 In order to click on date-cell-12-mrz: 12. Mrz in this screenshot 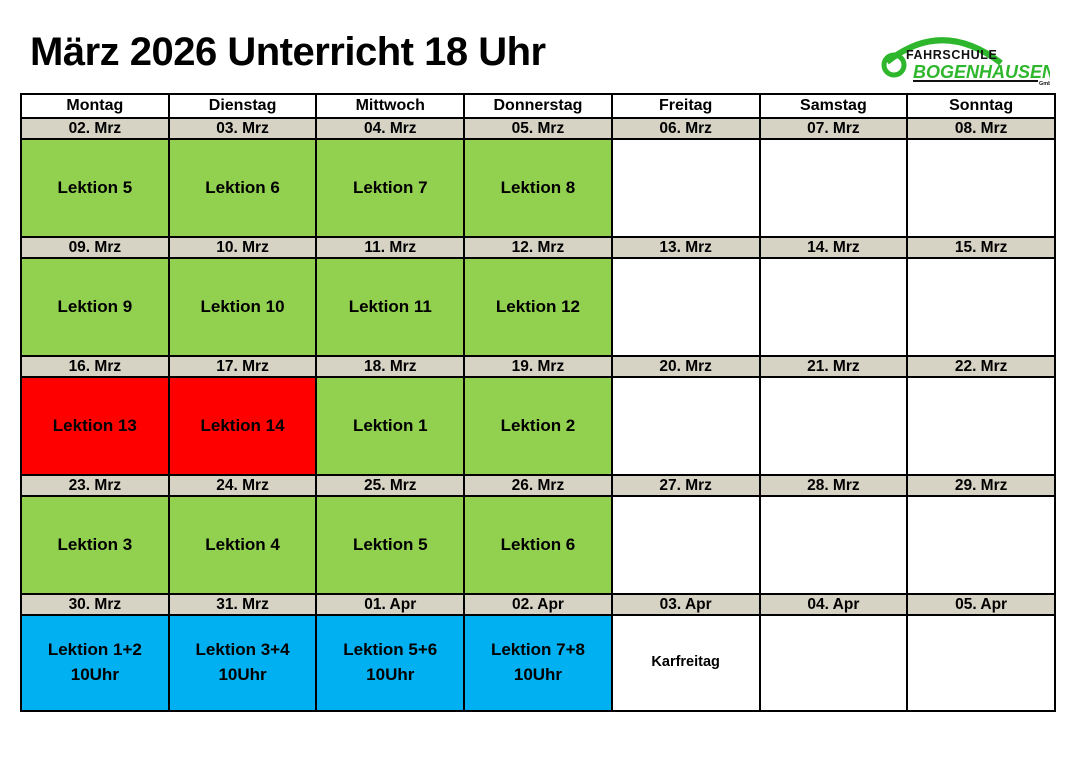, I will do `click(538, 247)`.